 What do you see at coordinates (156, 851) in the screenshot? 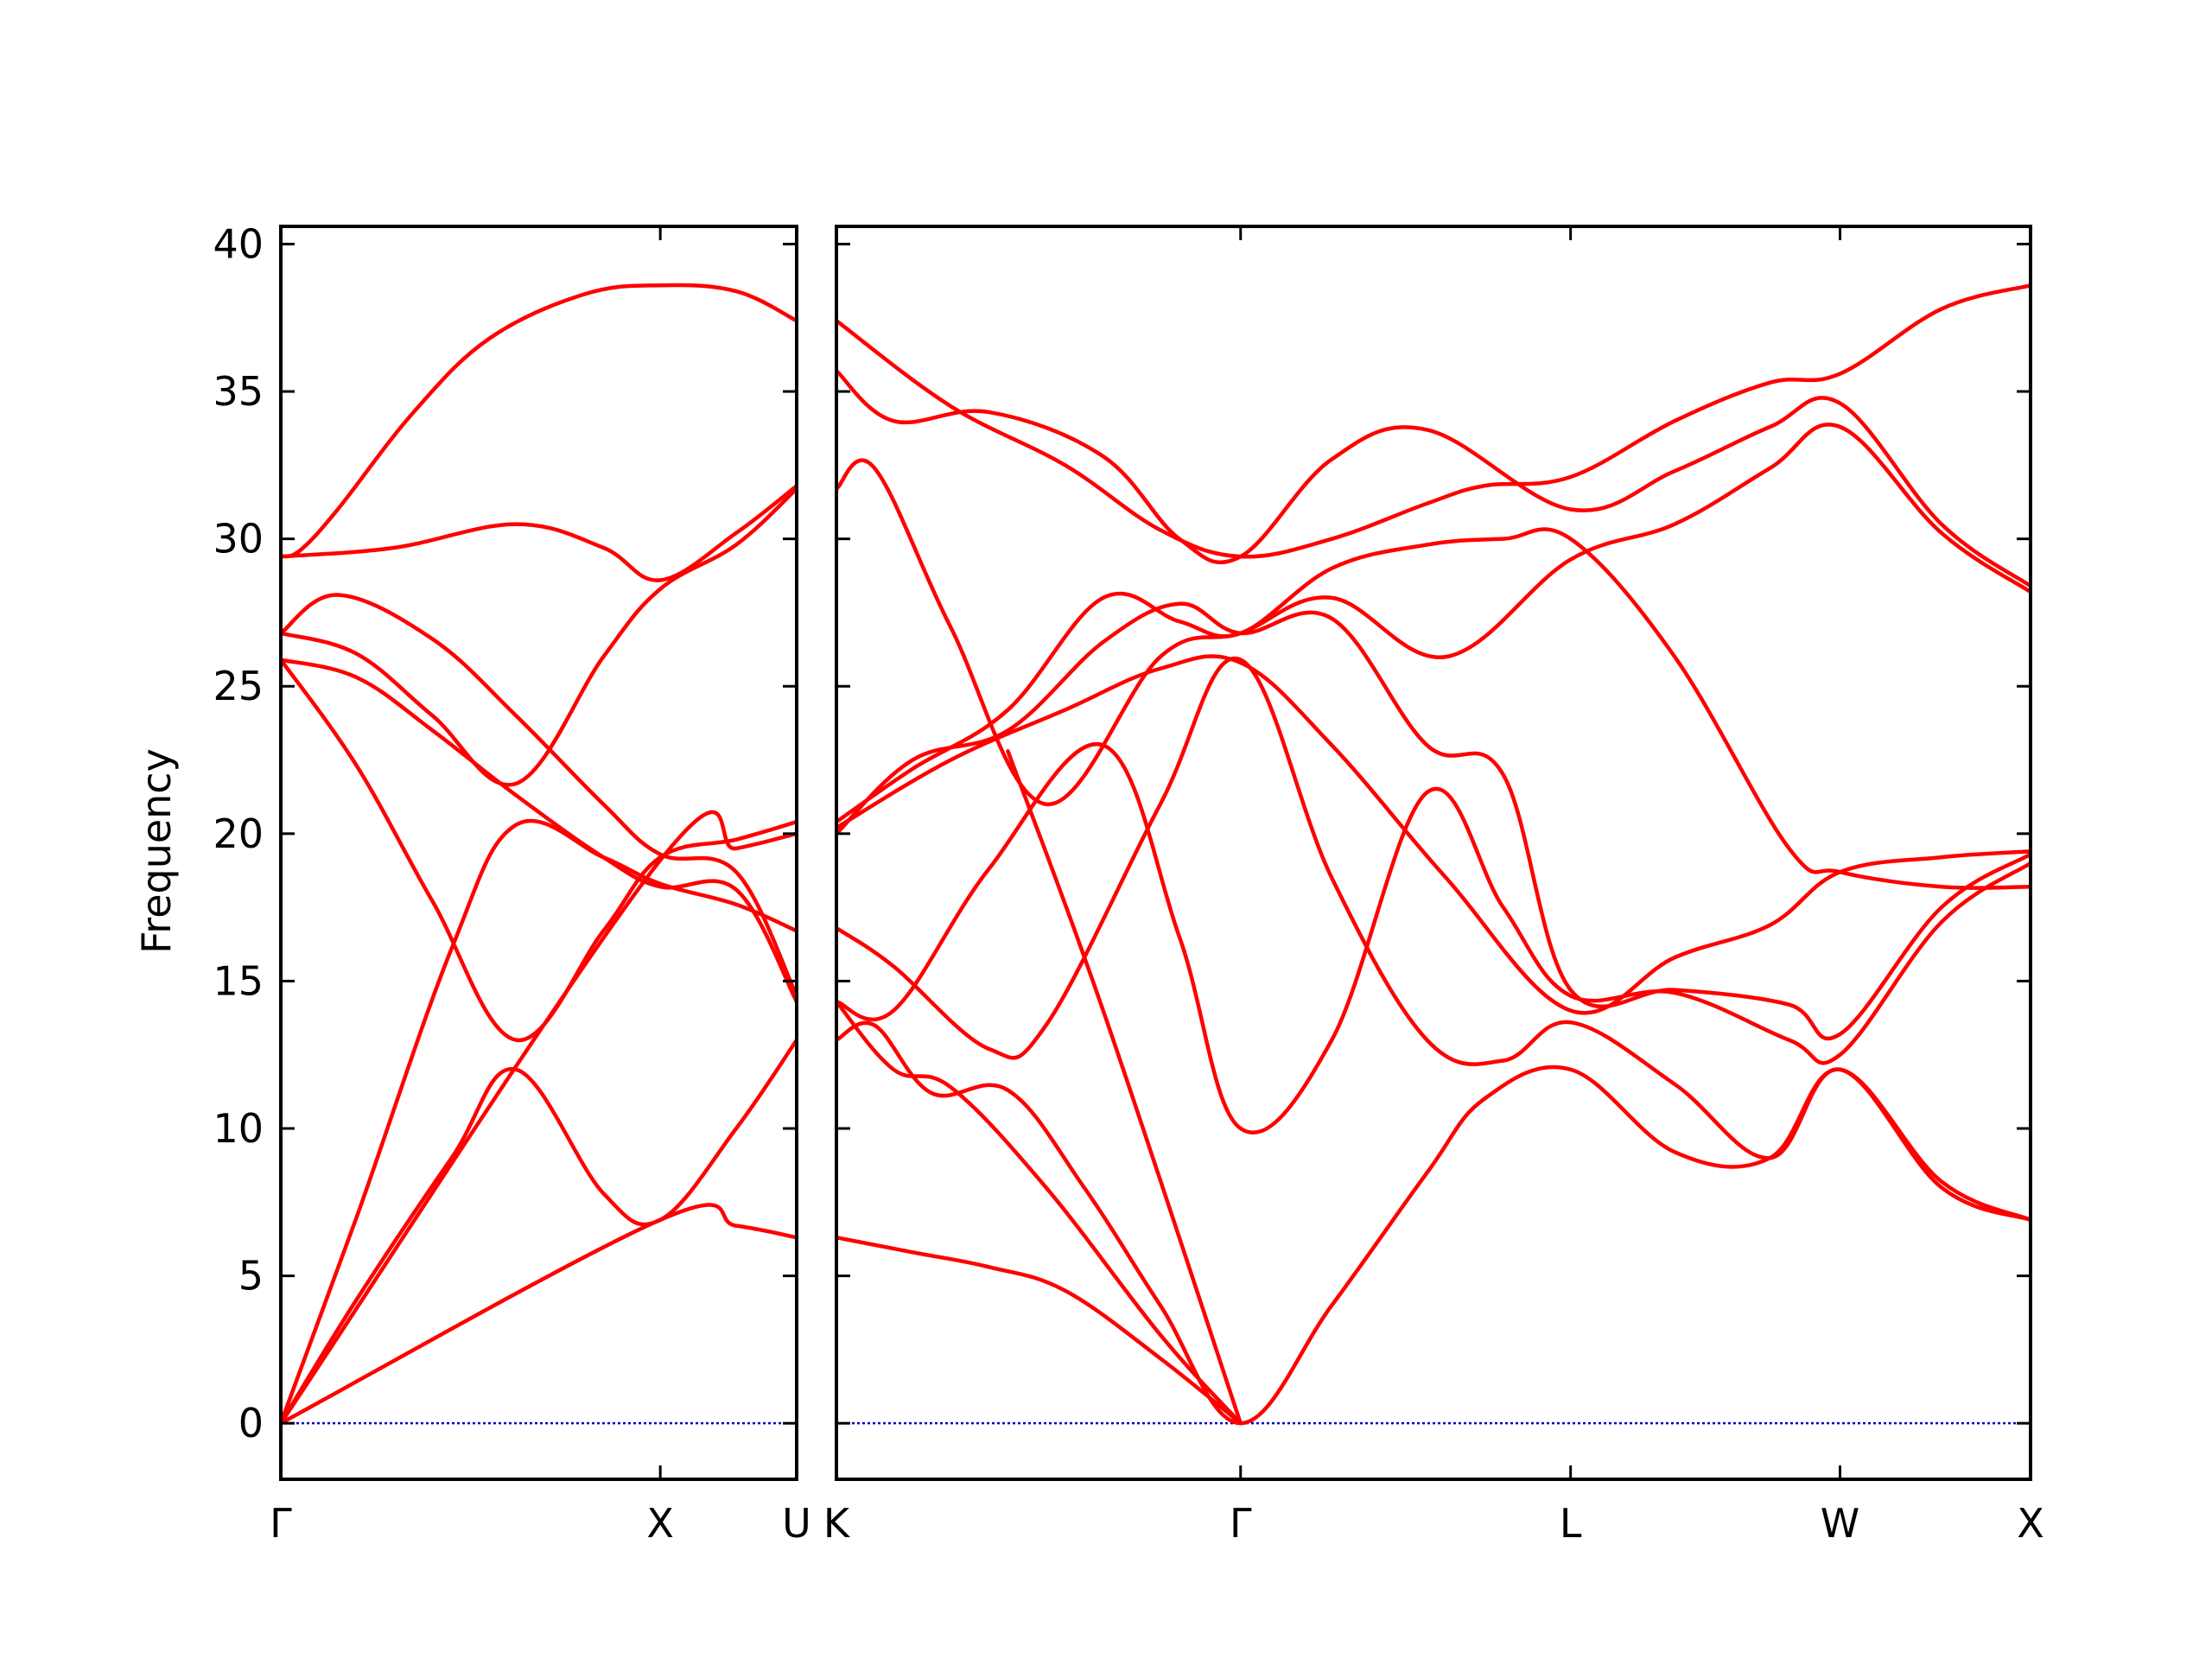
I see `y-axis-label: Frequency` at bounding box center [156, 851].